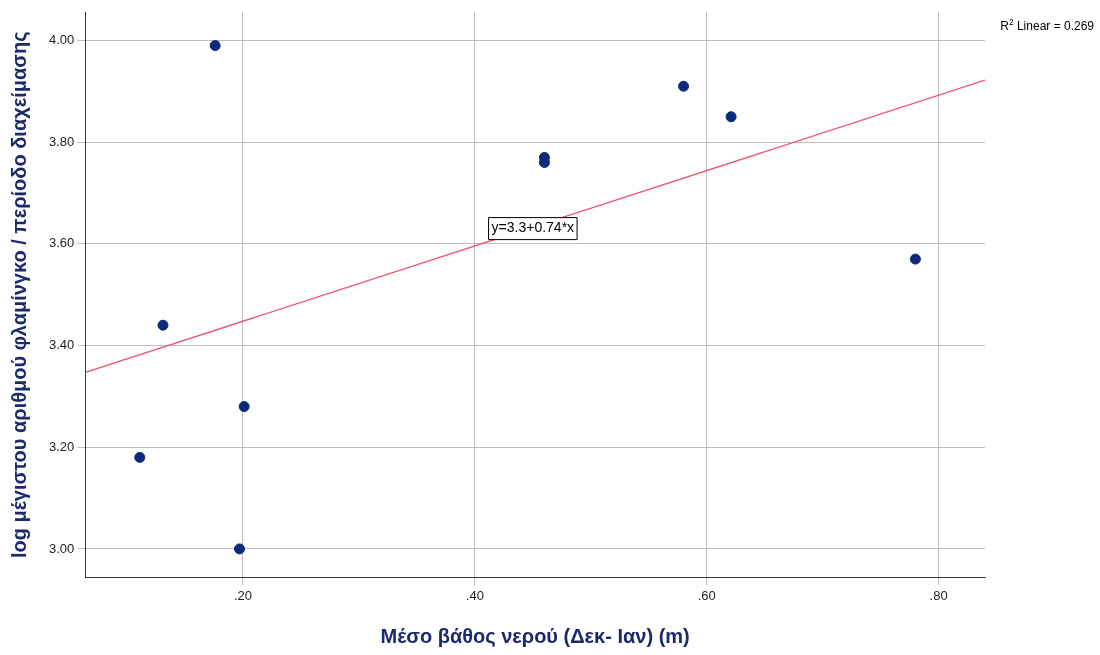 The height and width of the screenshot is (655, 1100). Describe the element at coordinates (61, 40) in the screenshot. I see `y-tick-label: 4.00` at that location.